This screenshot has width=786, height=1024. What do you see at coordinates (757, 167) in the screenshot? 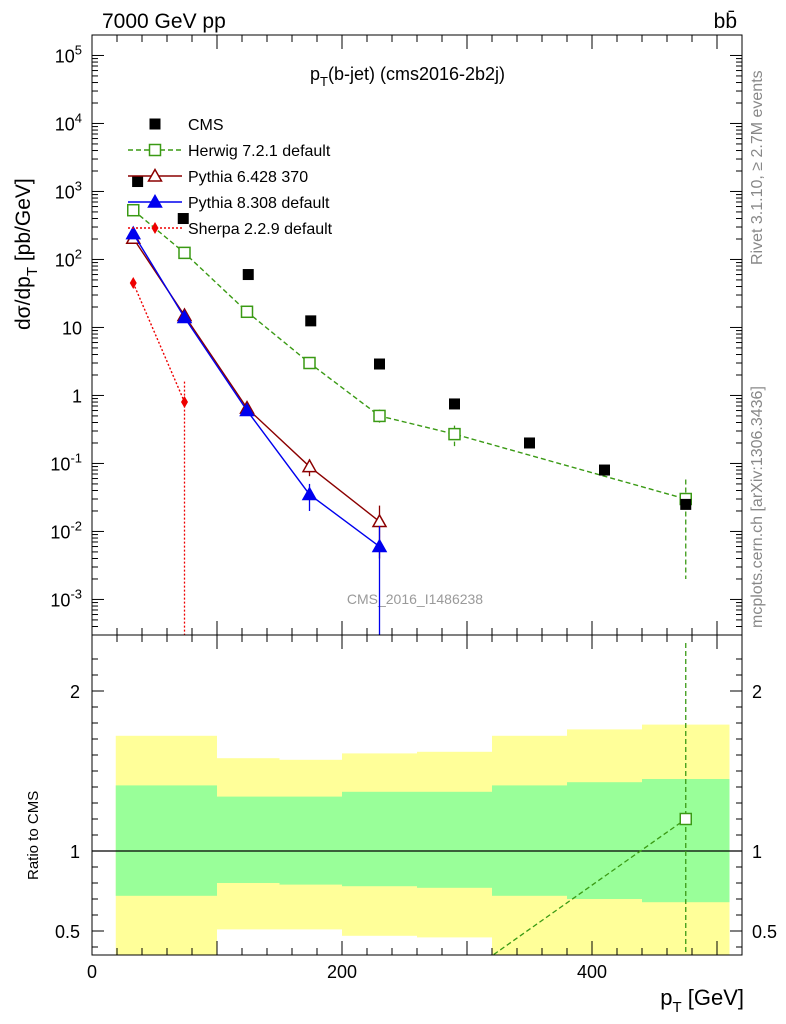
I see `side-label-top: Rivet 3.1.10, ≥ 2.7M events` at bounding box center [757, 167].